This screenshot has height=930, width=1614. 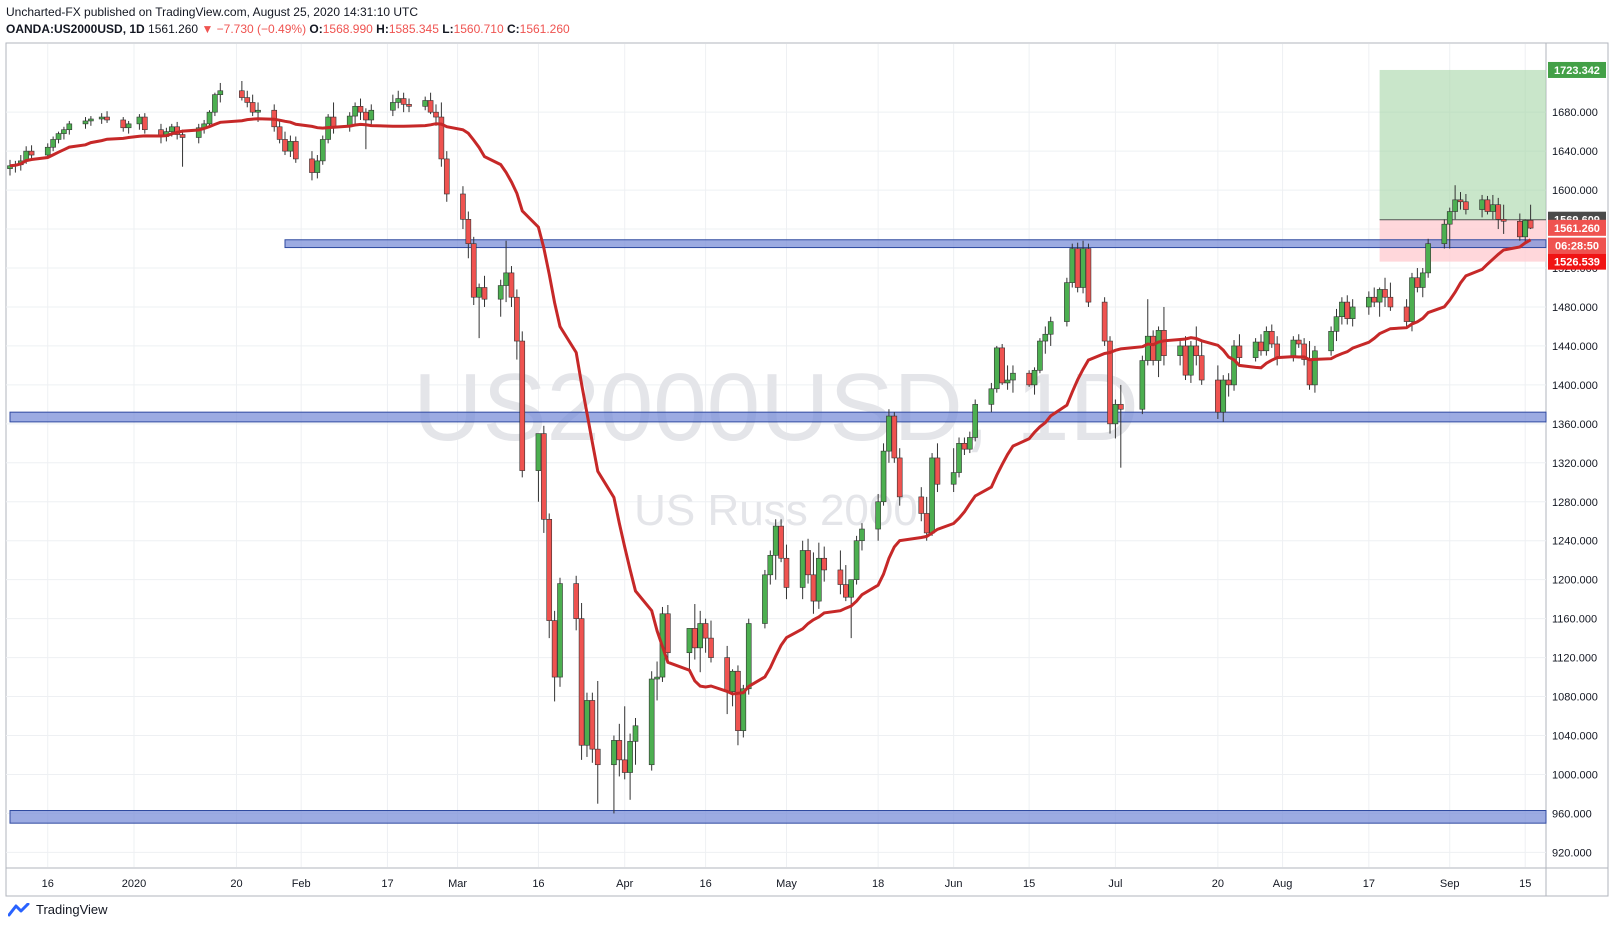 I want to click on close-label: C:, so click(x=513, y=29).